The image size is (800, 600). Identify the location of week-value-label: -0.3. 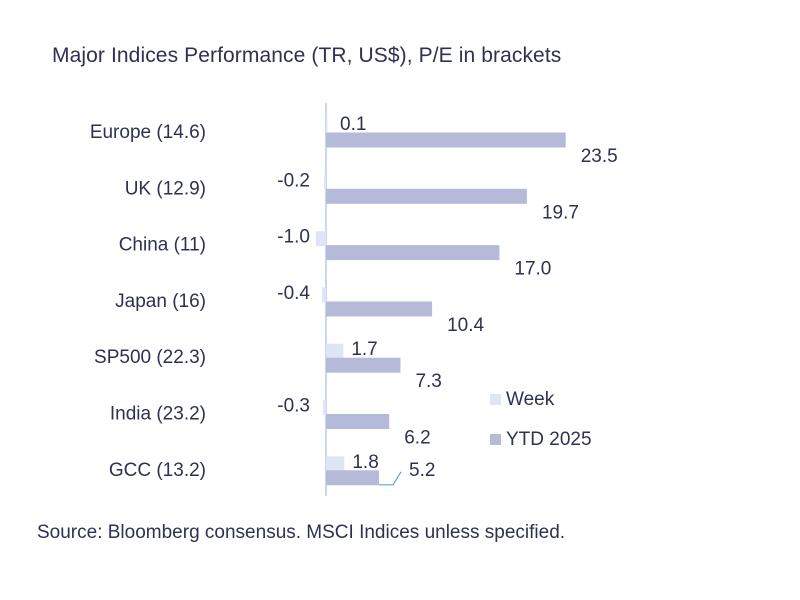
(293, 406).